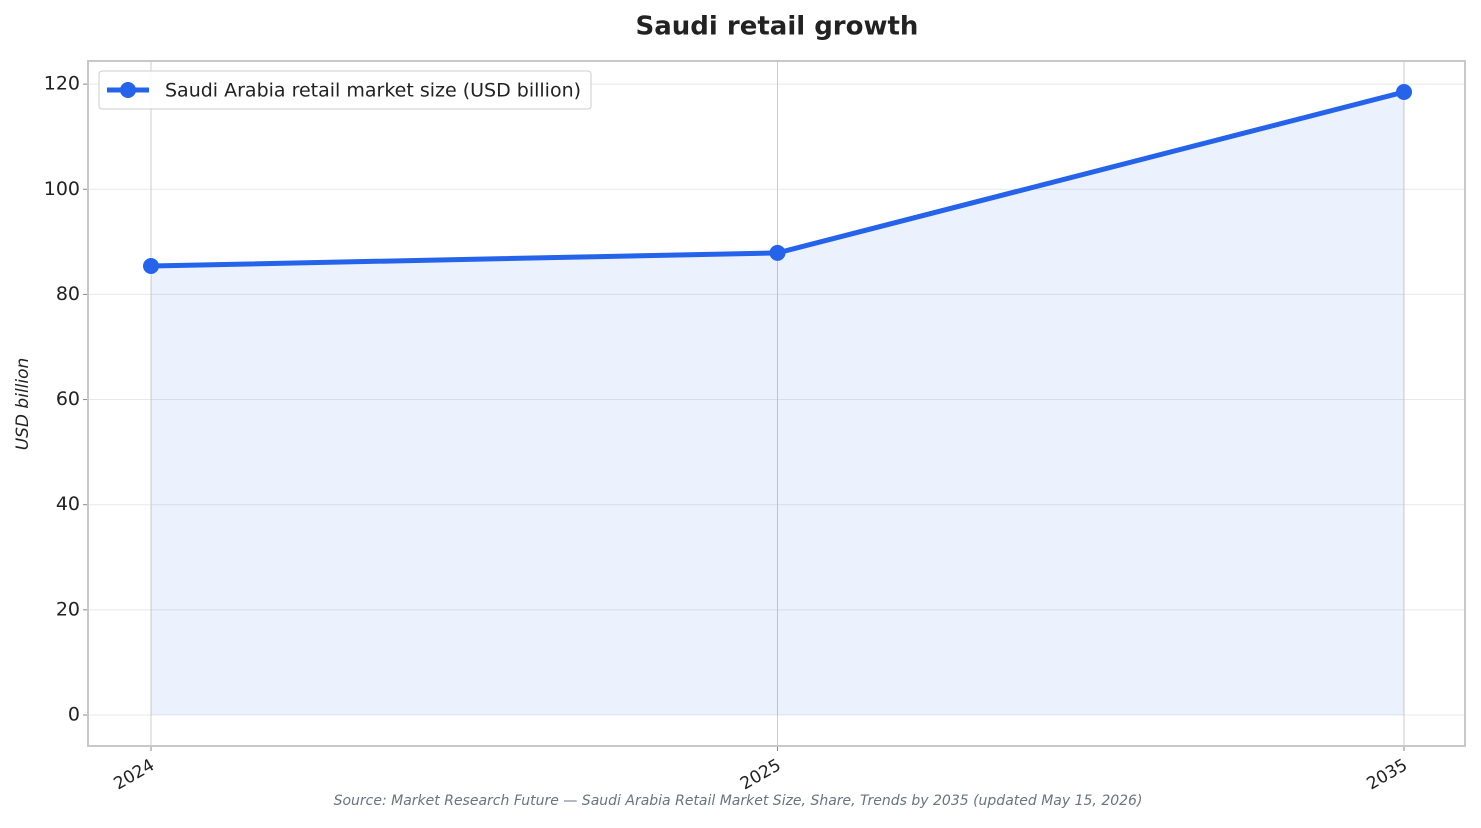  I want to click on chart-title: Saudi retail growth, so click(777, 27).